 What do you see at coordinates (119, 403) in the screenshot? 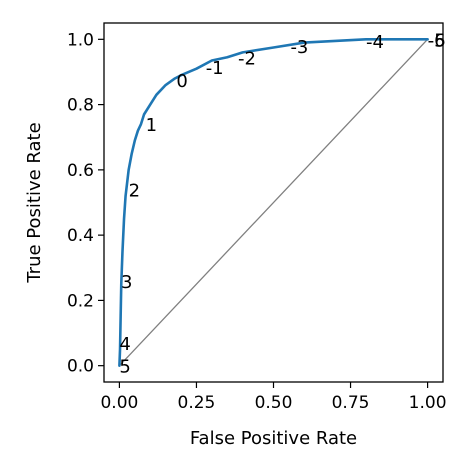
I see `x-tick-label: 0.00` at bounding box center [119, 403].